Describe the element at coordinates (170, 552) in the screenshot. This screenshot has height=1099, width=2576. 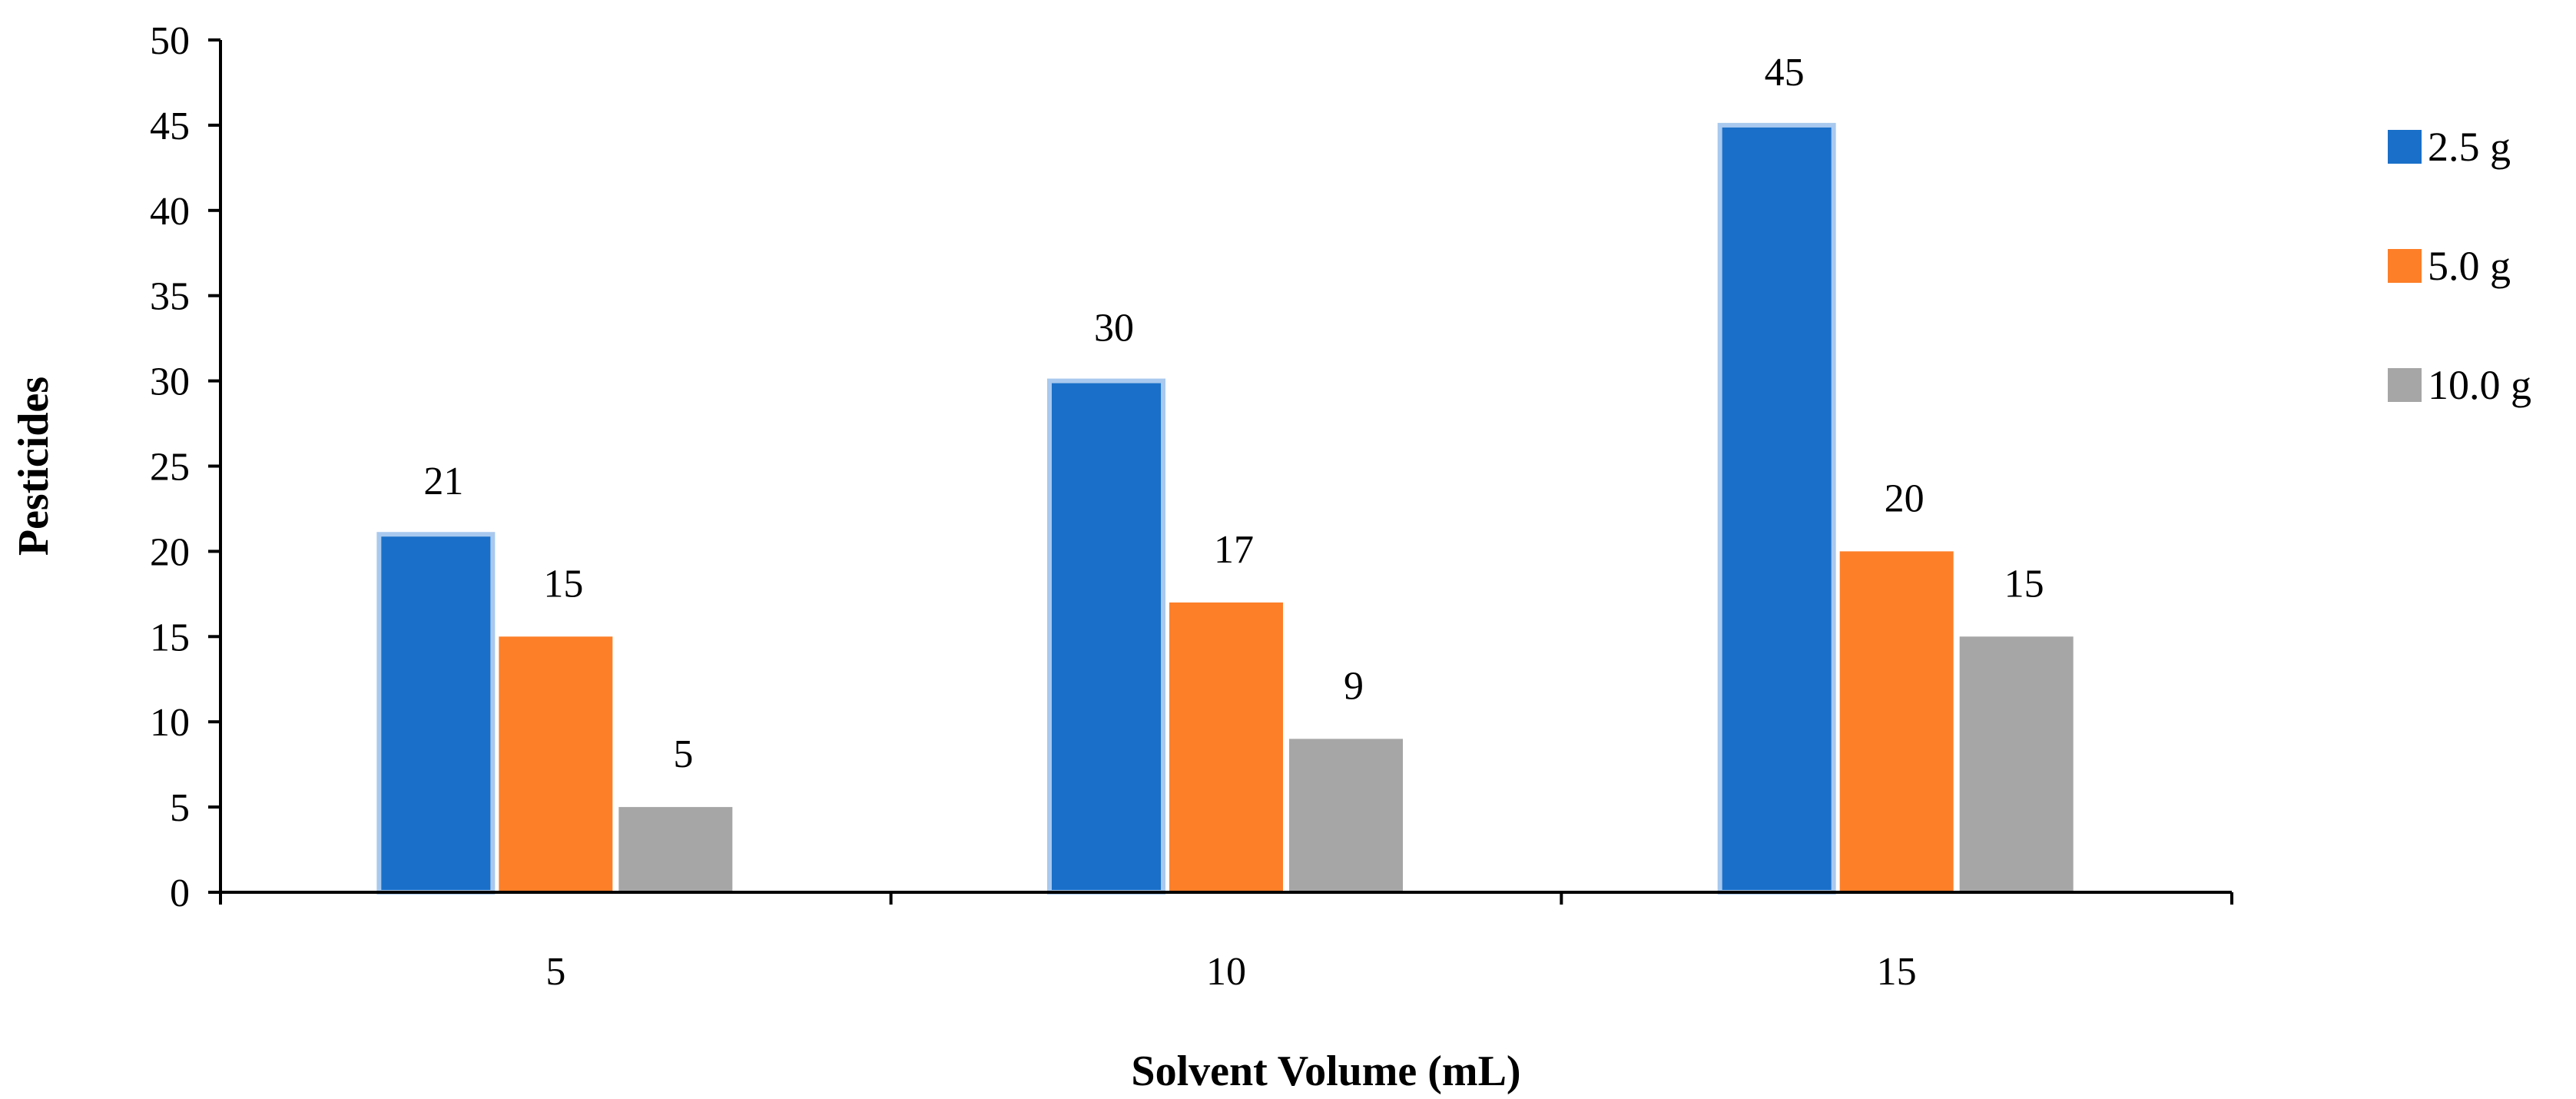
I see `y-tick-label: 20` at that location.